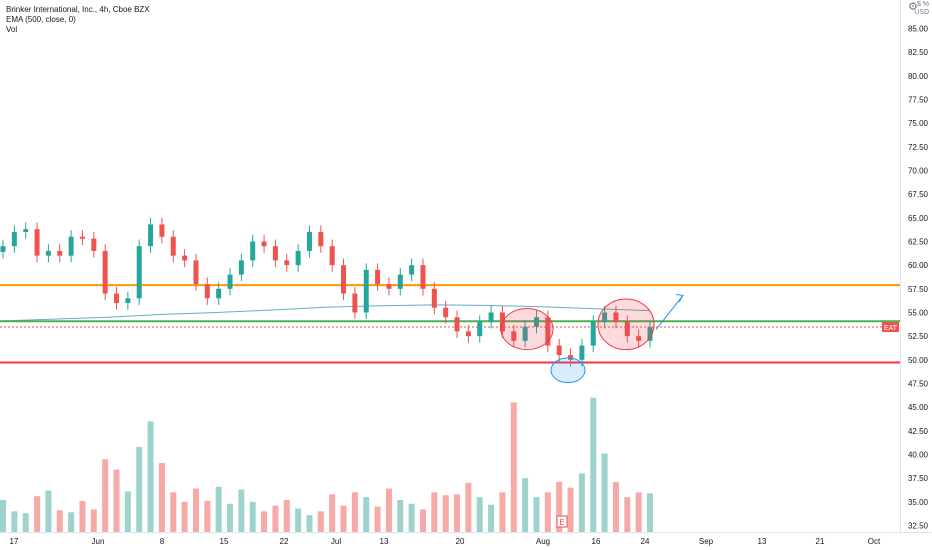 Image resolution: width=932 pixels, height=550 pixels. Describe the element at coordinates (336, 541) in the screenshot. I see `x-tick-label: Jul` at that location.